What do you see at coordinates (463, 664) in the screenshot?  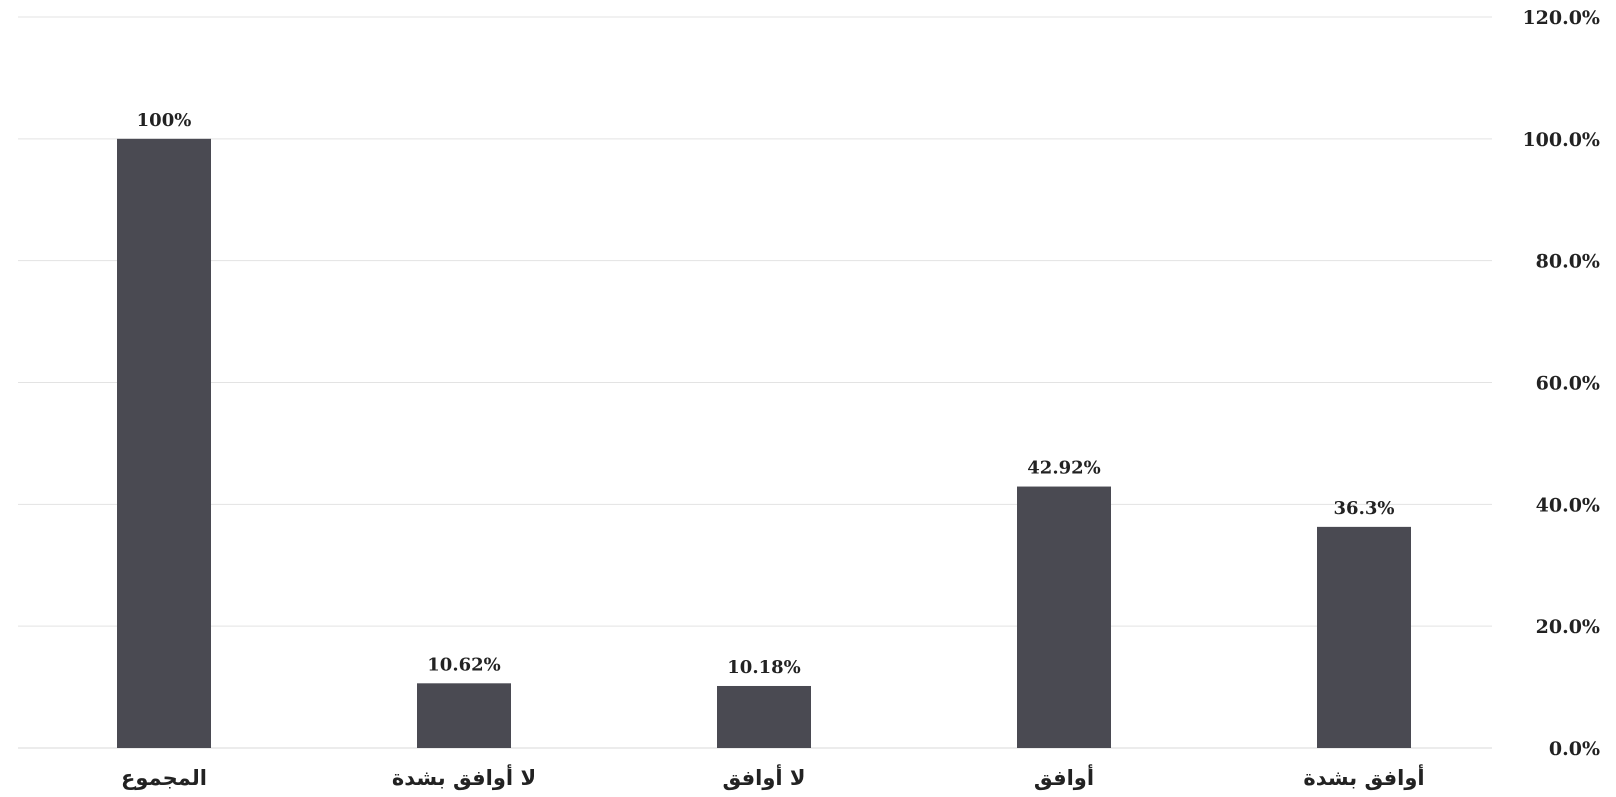 I see `data-label: 10.62%` at bounding box center [463, 664].